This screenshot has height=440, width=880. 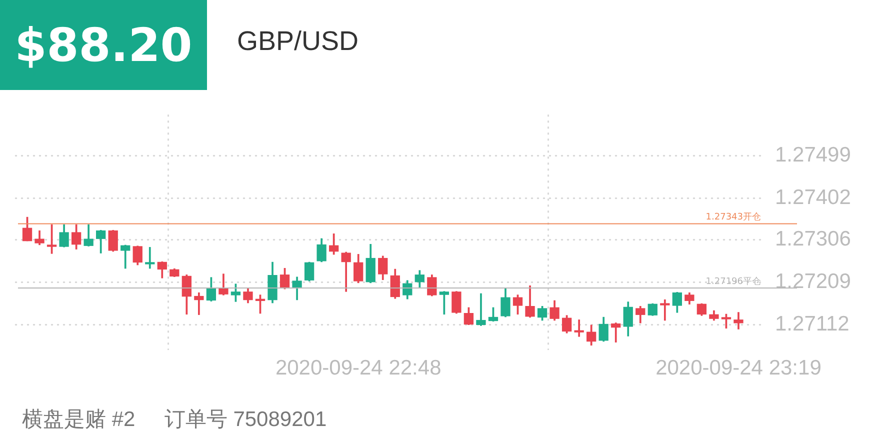 I want to click on chart-subtitle: $88.20, so click(x=103, y=45).